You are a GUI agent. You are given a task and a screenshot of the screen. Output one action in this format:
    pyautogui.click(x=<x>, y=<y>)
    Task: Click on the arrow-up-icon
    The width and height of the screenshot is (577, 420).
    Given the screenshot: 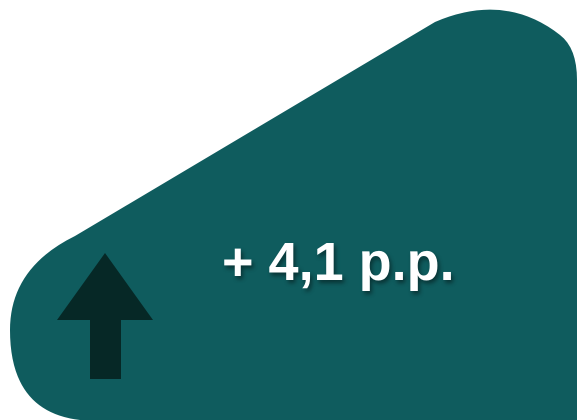 What is the action you would take?
    pyautogui.click(x=105, y=316)
    